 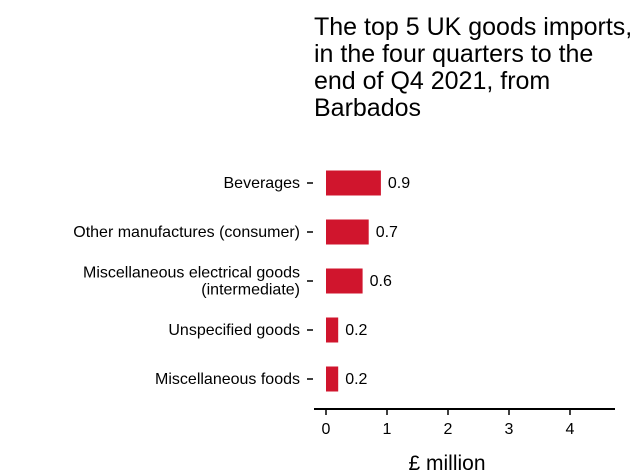 I want to click on x-axis: 0 1 2 3 4, so click(x=464, y=423).